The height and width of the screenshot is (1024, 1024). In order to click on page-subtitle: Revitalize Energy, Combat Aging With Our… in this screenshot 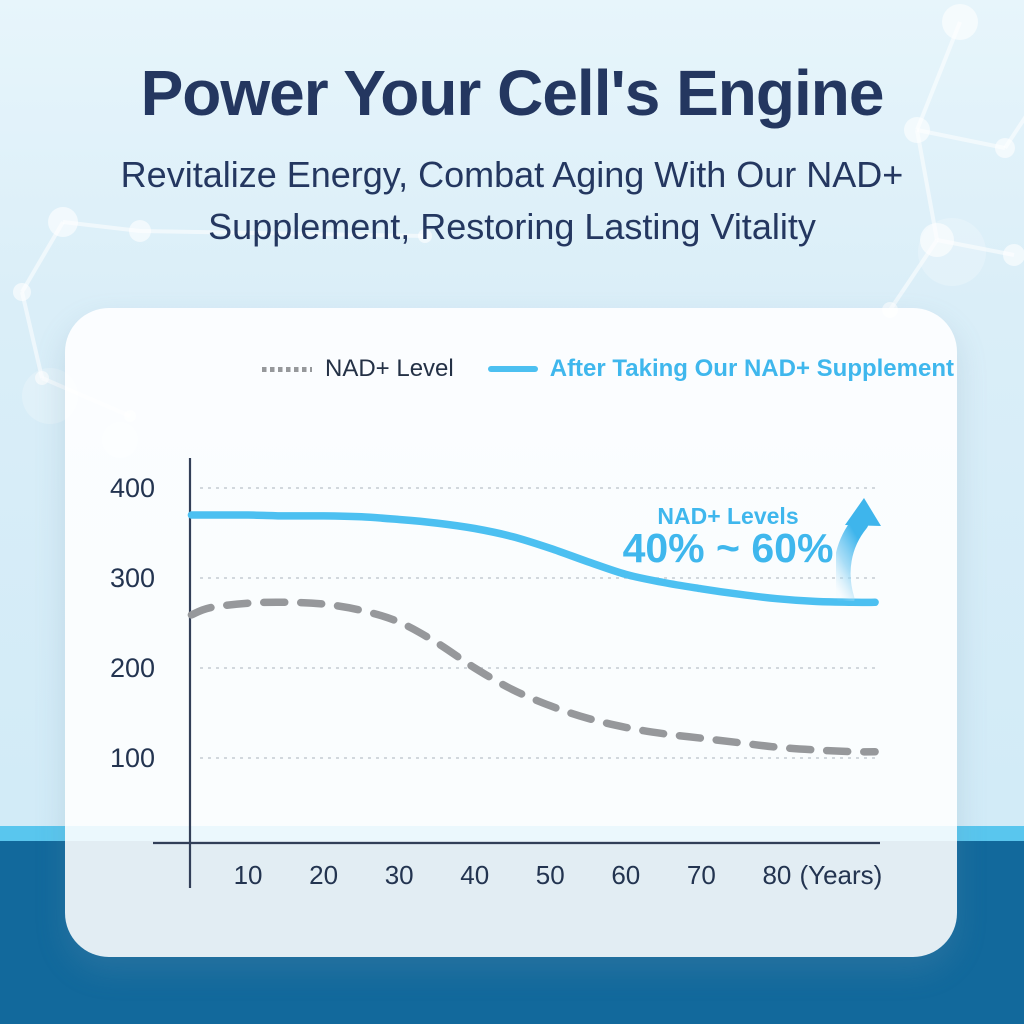, I will do `click(512, 201)`.